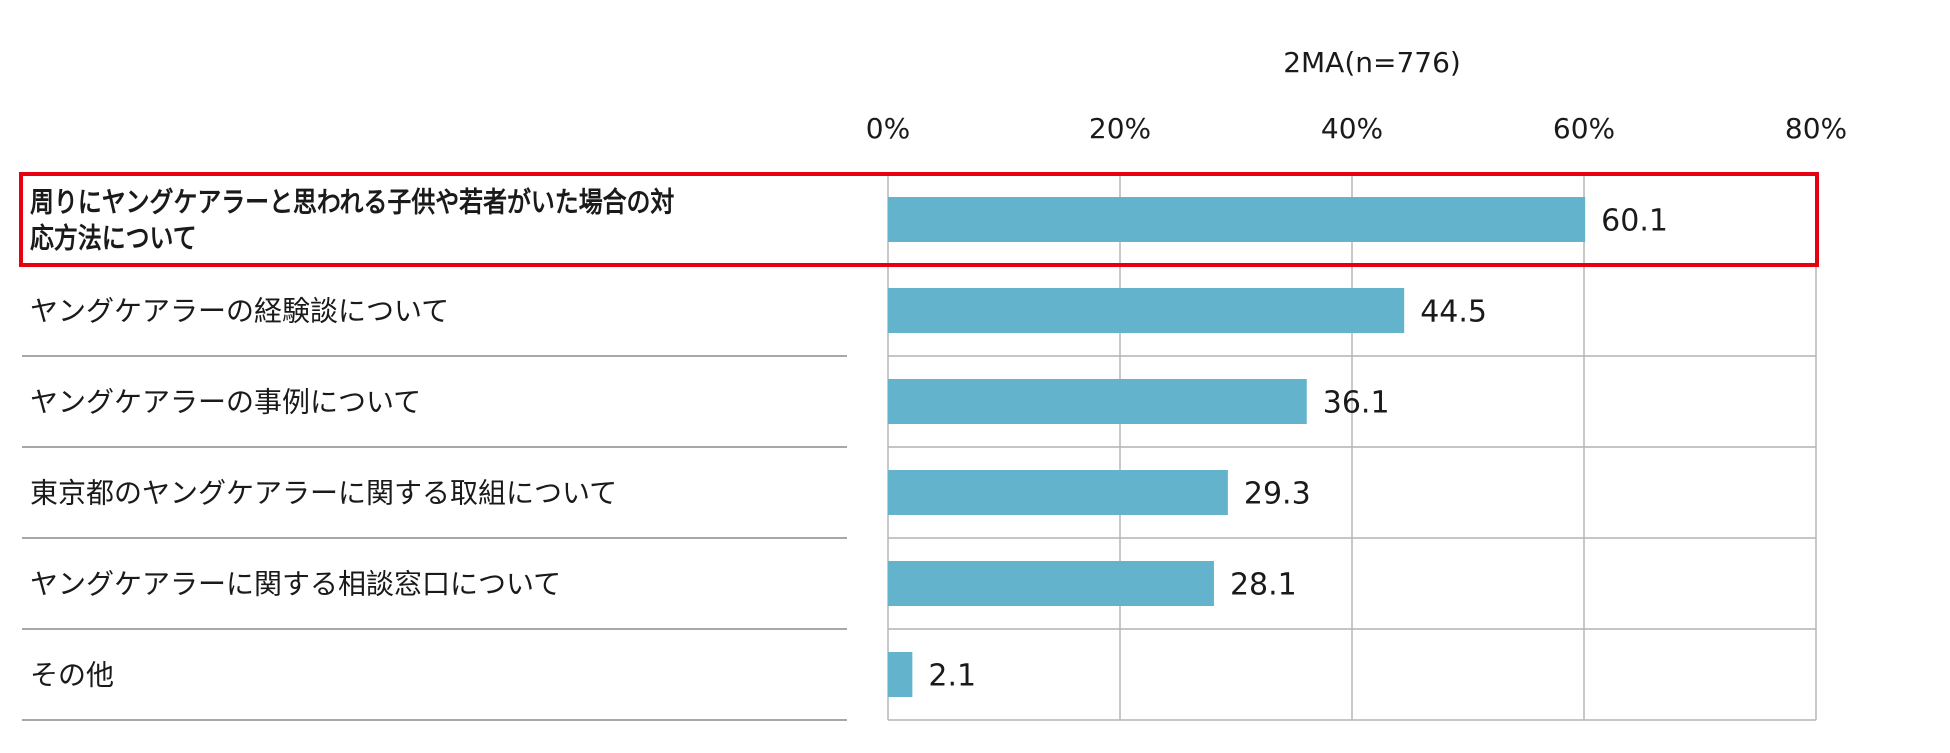 This screenshot has width=1950, height=753. What do you see at coordinates (1816, 128) in the screenshot?
I see `x-tick-label: 80%` at bounding box center [1816, 128].